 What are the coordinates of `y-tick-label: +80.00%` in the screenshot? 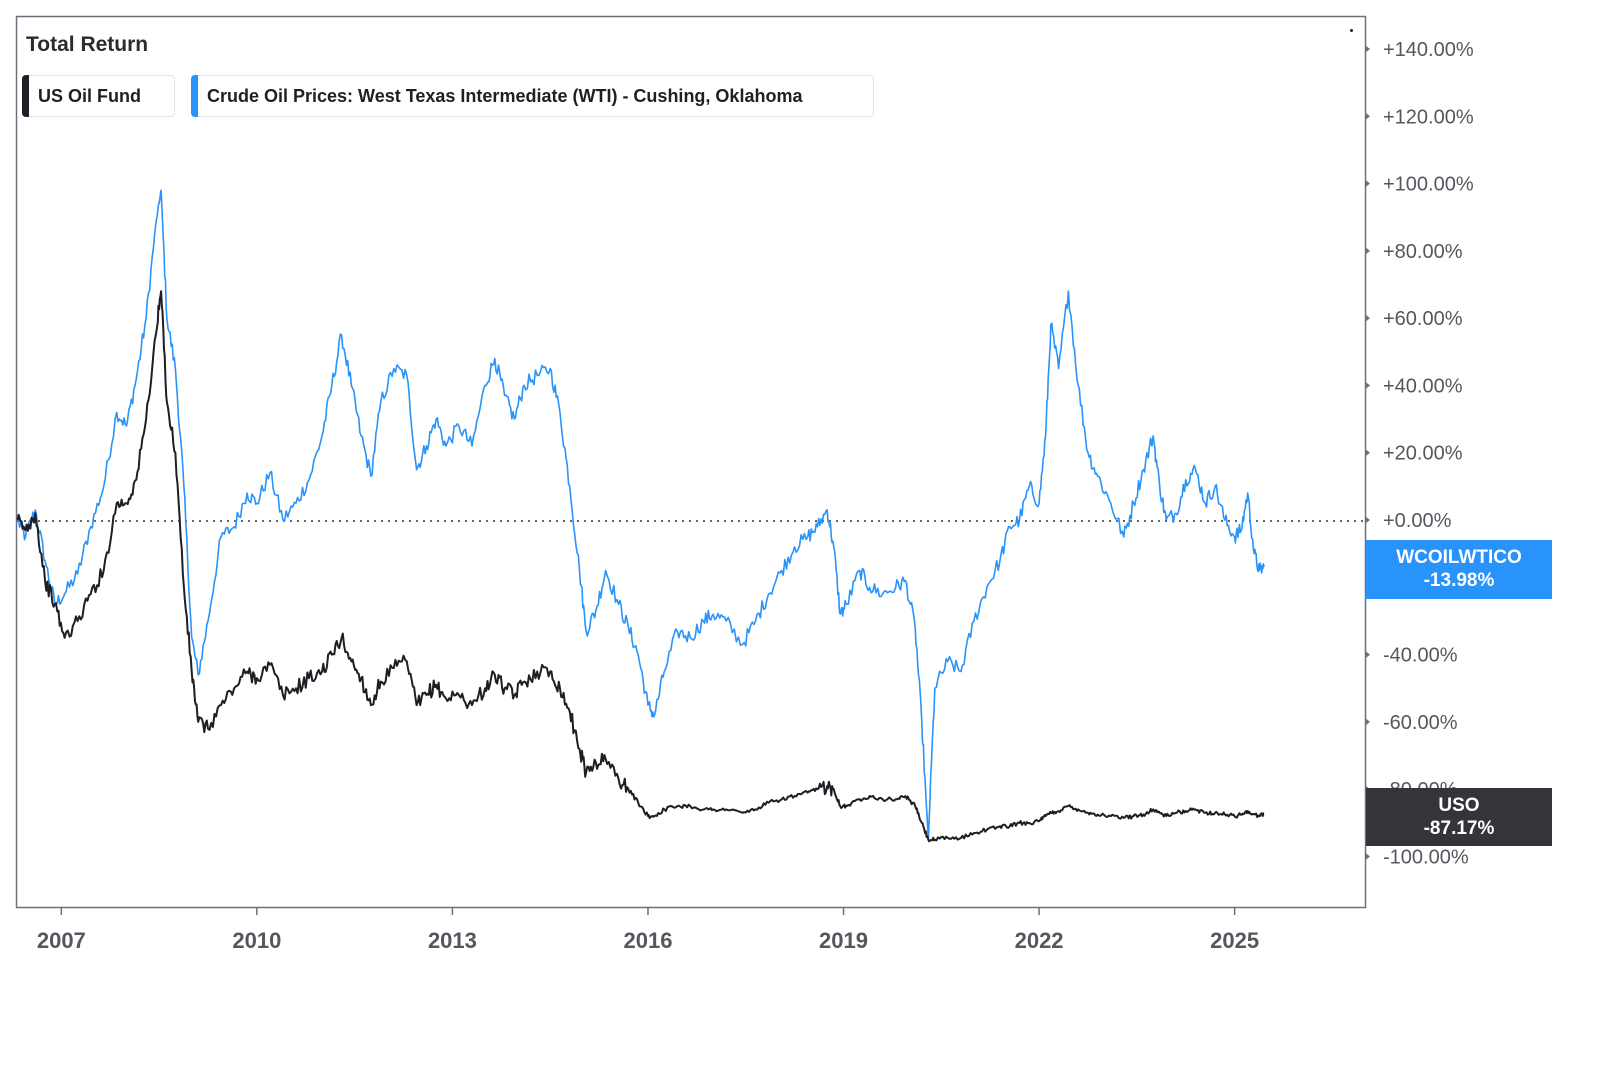 It's located at (1423, 252).